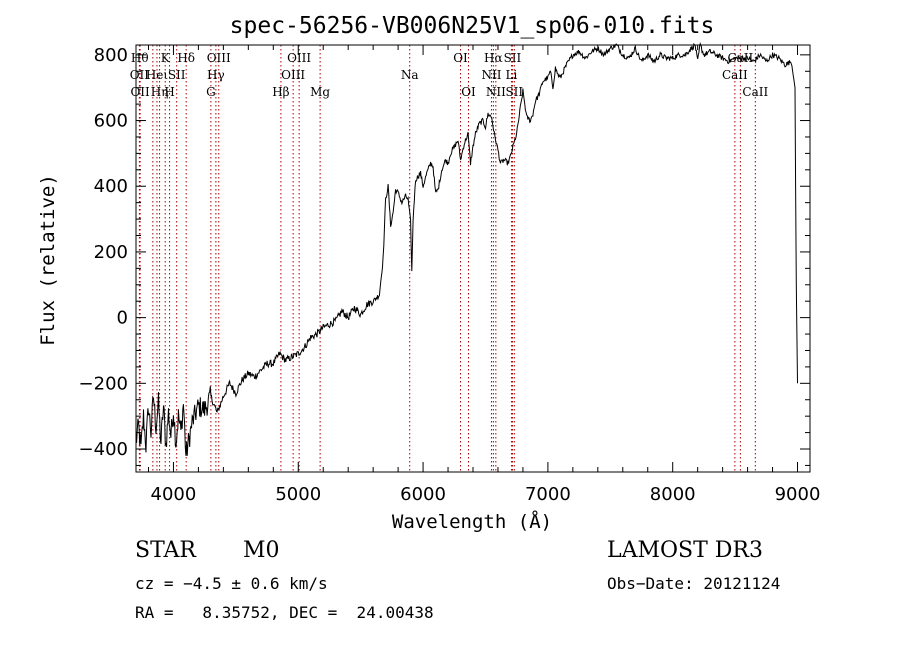 The image size is (900, 649). I want to click on line-label-5: Hη, so click(160, 92).